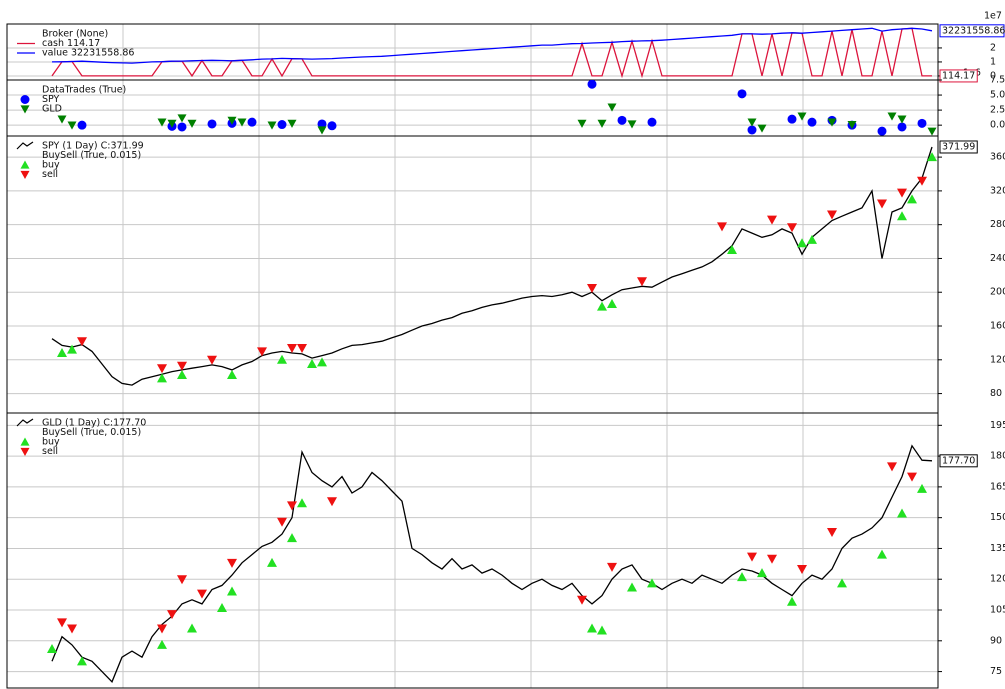 This screenshot has height=689, width=1005. I want to click on y-tick-label: 360, so click(997, 157).